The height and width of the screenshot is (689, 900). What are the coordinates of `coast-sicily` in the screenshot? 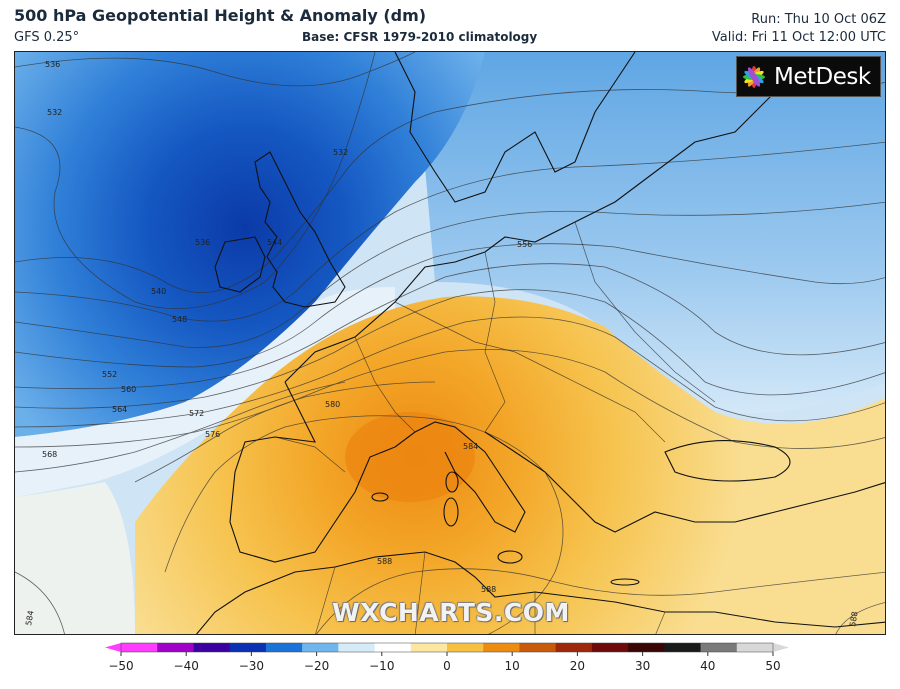 It's located at (510, 557).